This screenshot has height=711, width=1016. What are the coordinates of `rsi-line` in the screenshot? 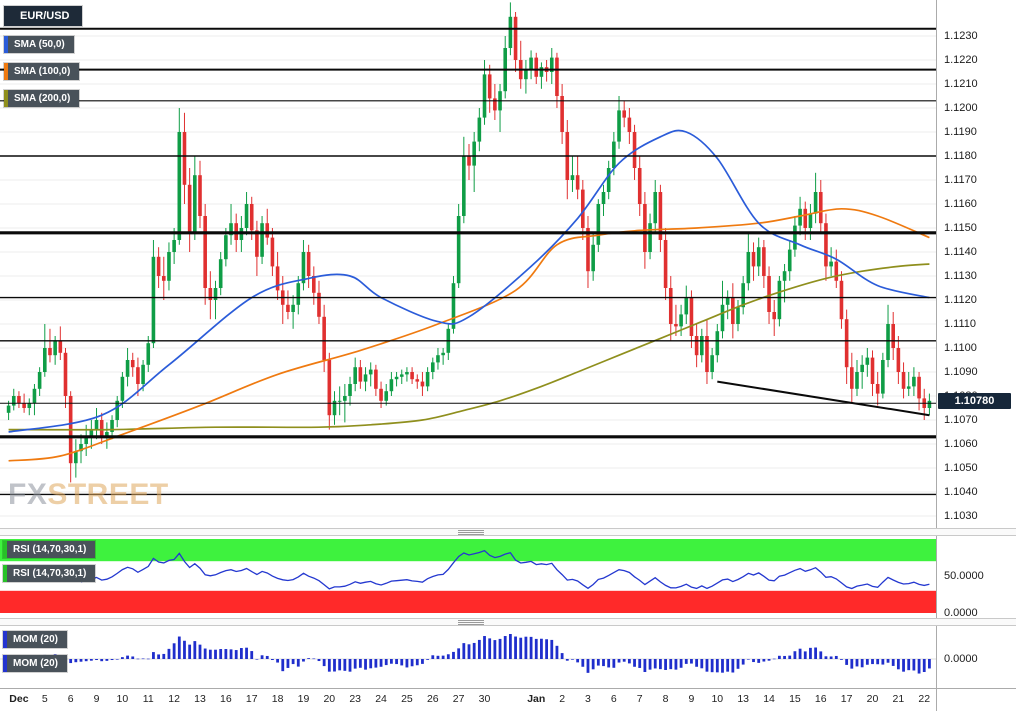 It's located at (505, 569).